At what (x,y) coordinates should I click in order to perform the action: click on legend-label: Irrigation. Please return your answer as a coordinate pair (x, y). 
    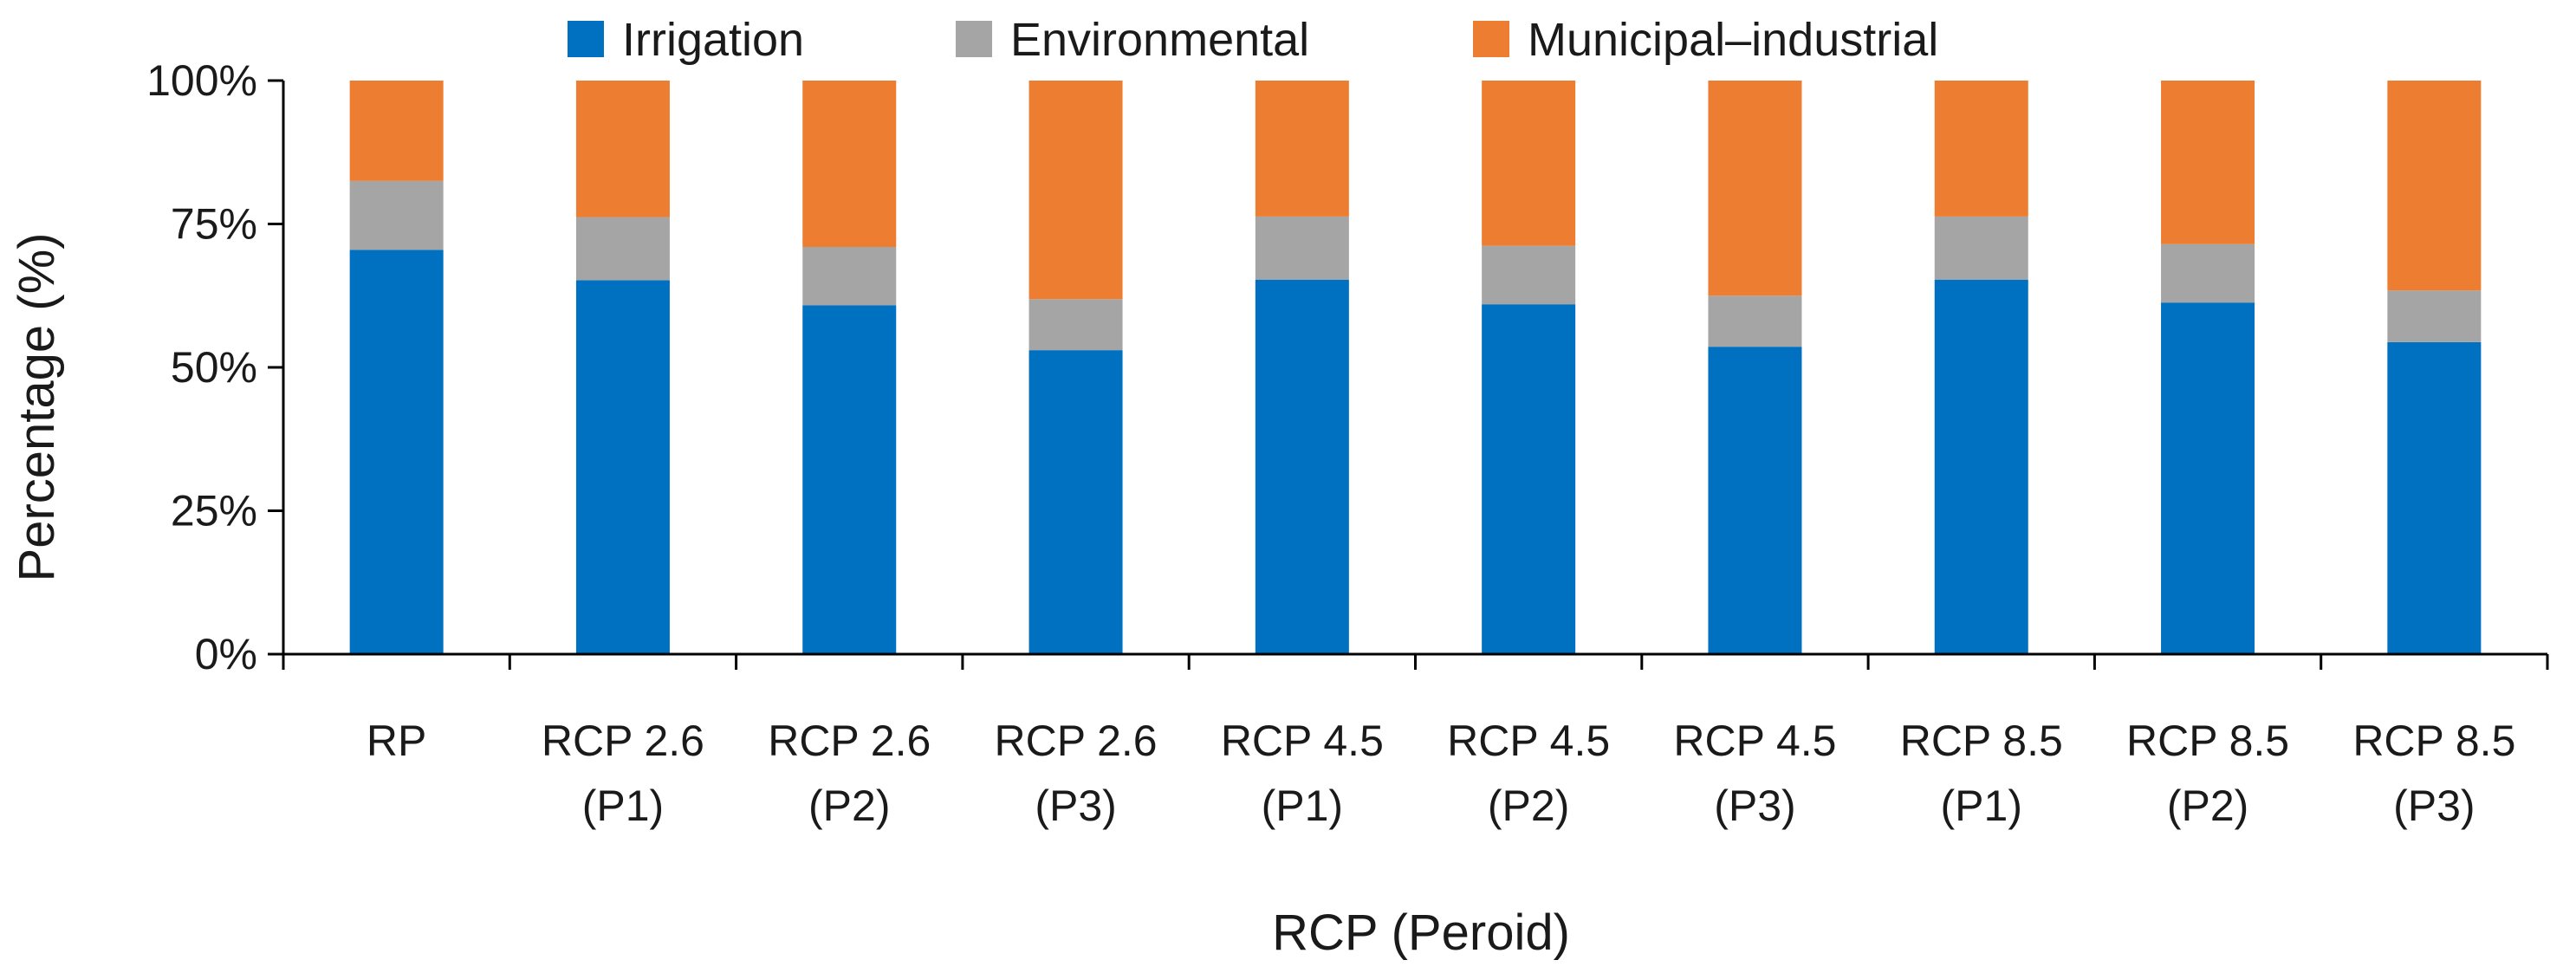
    Looking at the image, I should click on (713, 40).